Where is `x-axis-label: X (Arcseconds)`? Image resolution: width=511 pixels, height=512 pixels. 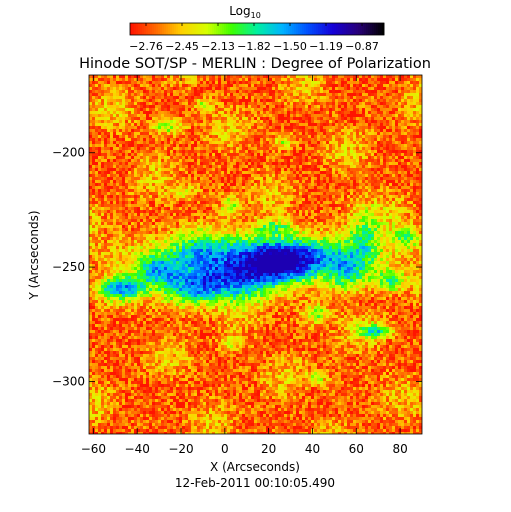 x-axis-label: X (Arcseconds) is located at coordinates (255, 467).